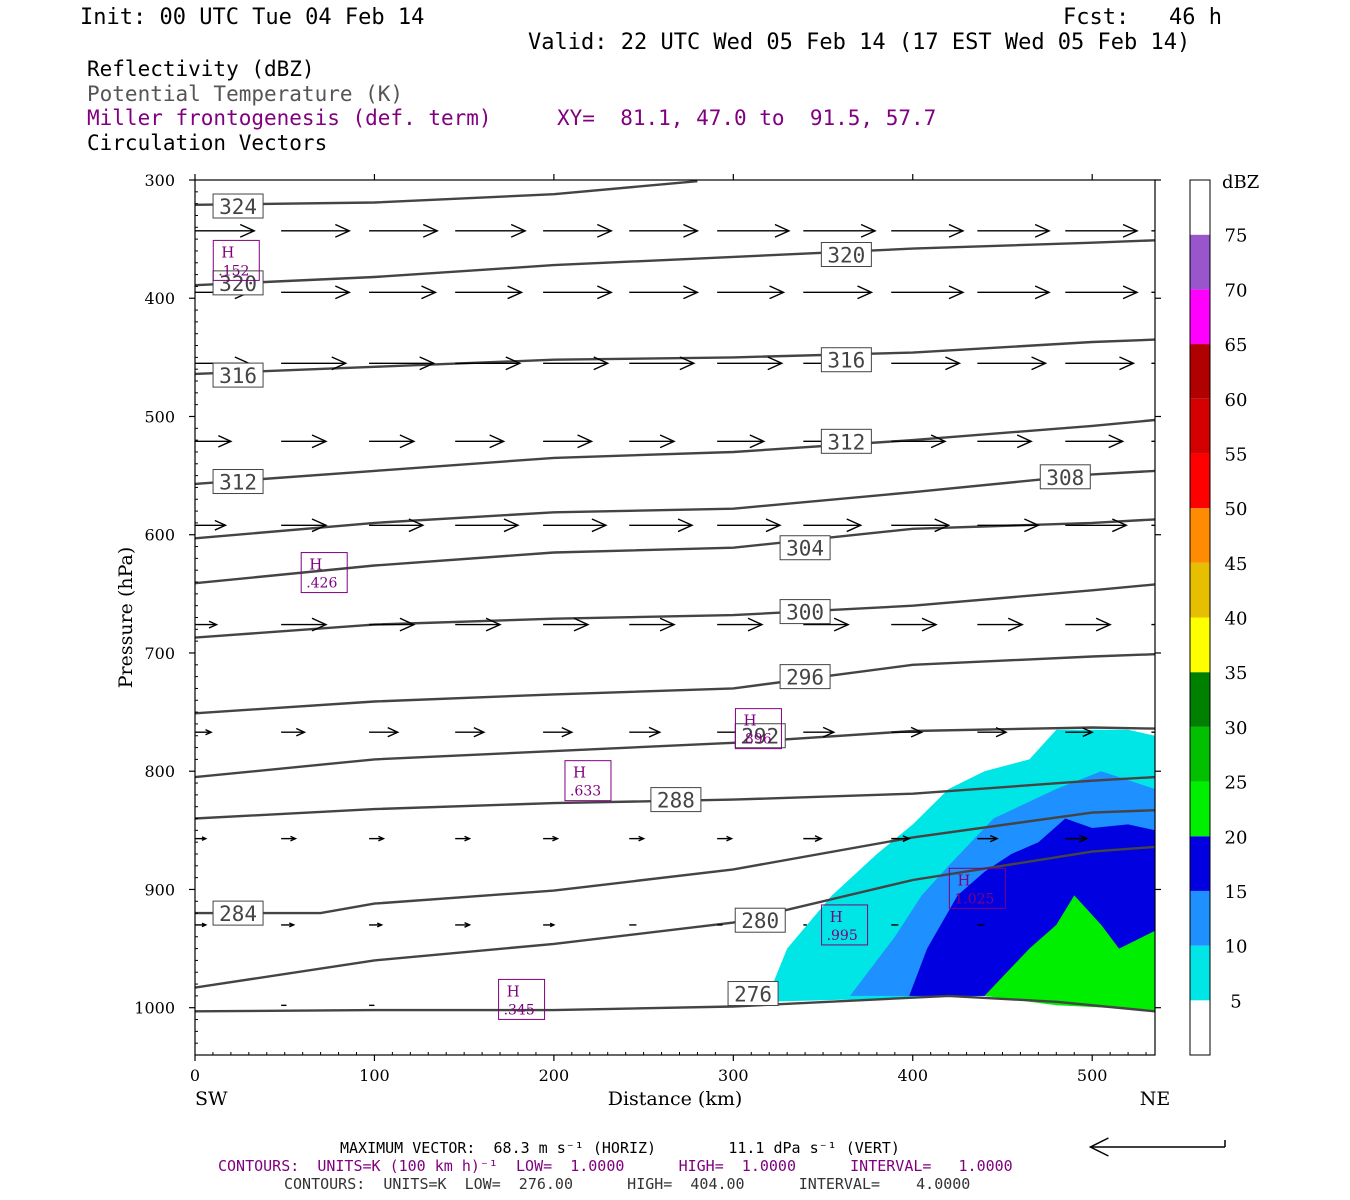 The image size is (1350, 1200). What do you see at coordinates (760, 921) in the screenshot?
I see `isentrope-label: 280` at bounding box center [760, 921].